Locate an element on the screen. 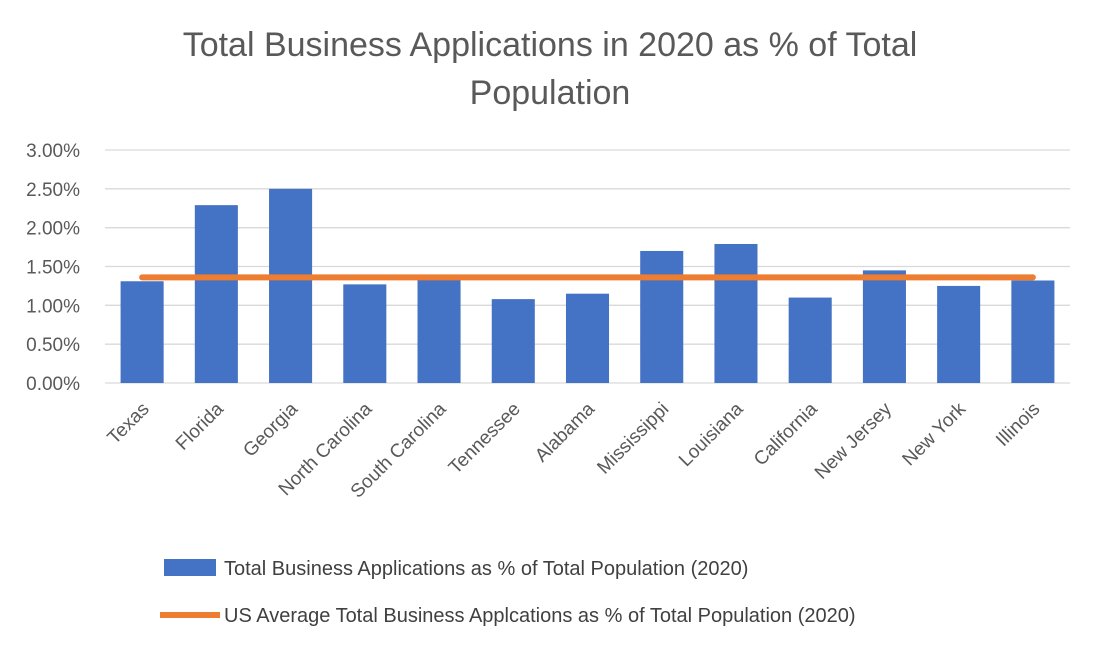  y-tick-label: 3.00% is located at coordinates (53, 151).